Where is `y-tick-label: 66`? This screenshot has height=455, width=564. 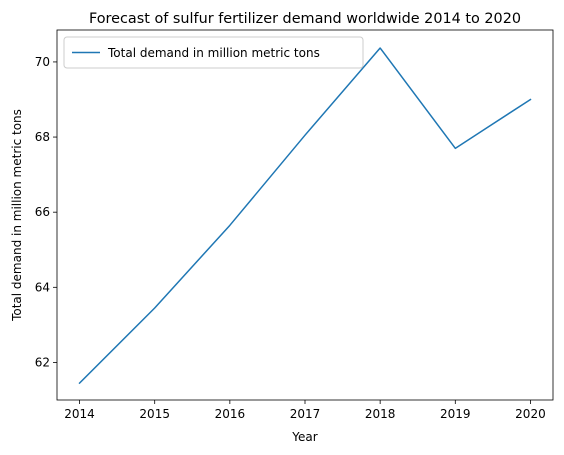 y-tick-label: 66 is located at coordinates (42, 212).